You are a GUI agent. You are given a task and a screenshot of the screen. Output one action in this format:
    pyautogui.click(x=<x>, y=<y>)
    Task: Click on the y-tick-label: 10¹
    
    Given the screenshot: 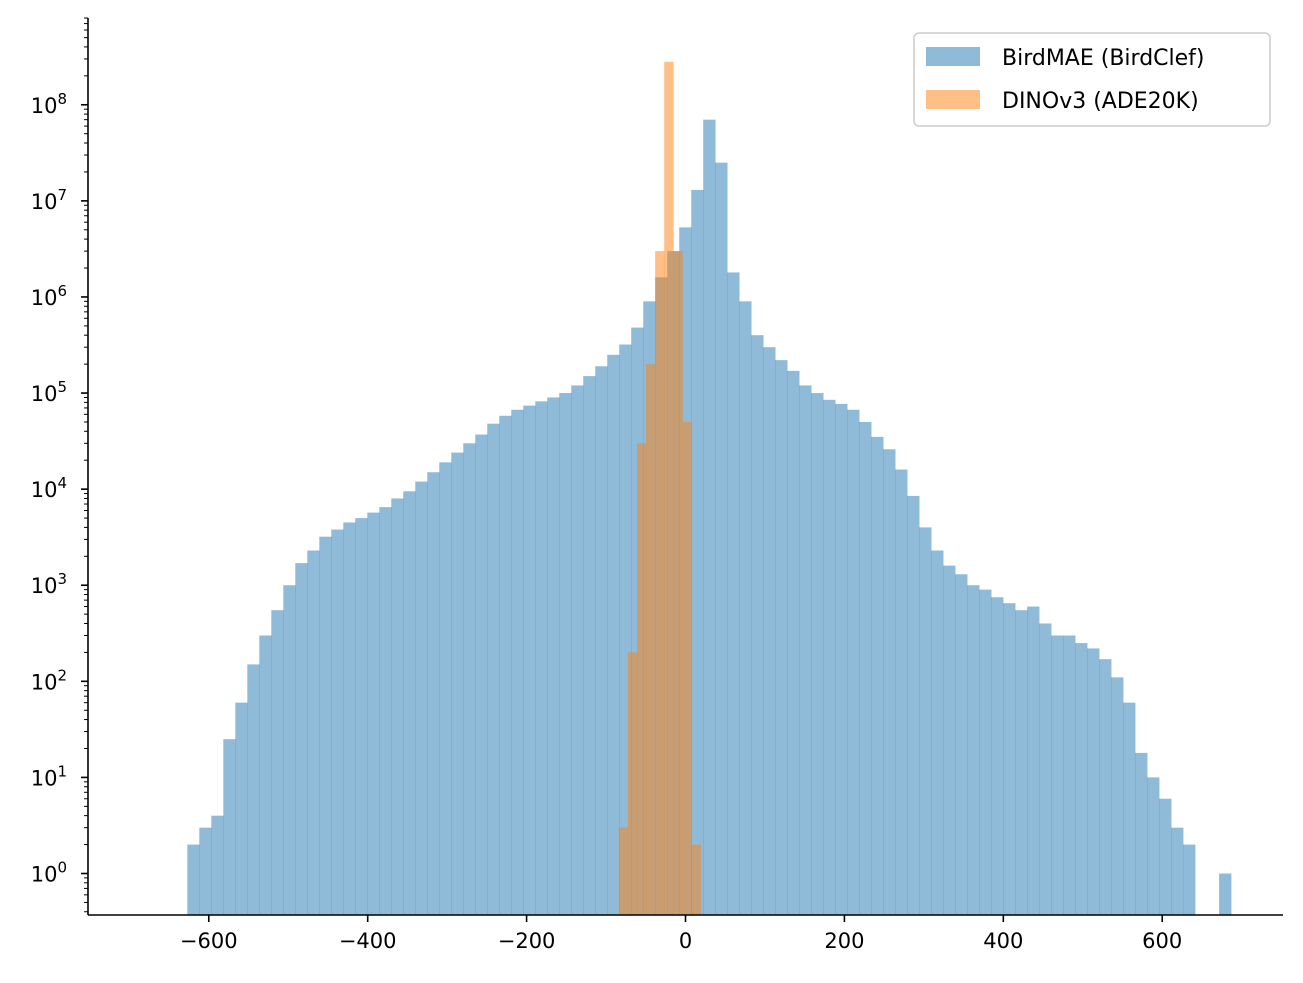 What is the action you would take?
    pyautogui.click(x=49, y=776)
    